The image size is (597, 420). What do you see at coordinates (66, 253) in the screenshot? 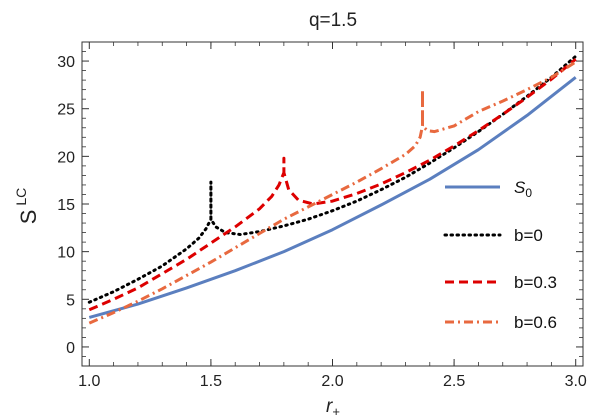
I see `y-tick-label: 10` at bounding box center [66, 253].